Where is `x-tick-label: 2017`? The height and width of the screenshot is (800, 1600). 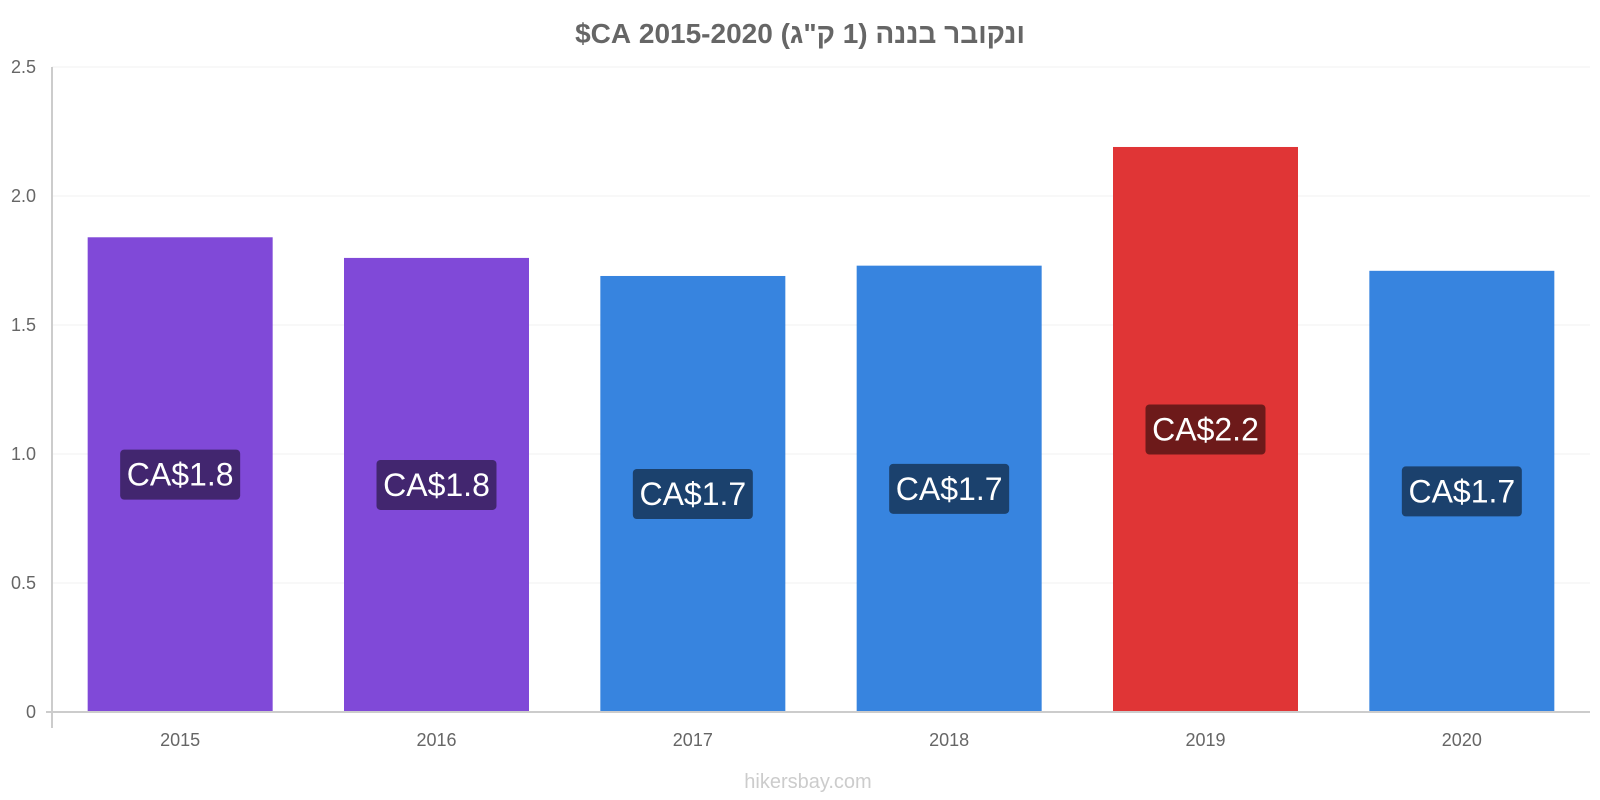 x-tick-label: 2017 is located at coordinates (693, 740).